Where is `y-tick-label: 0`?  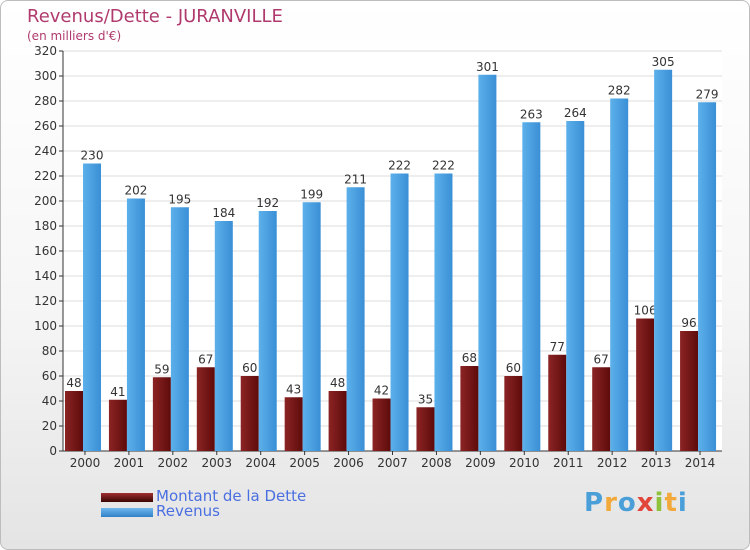 y-tick-label: 0 is located at coordinates (53, 451).